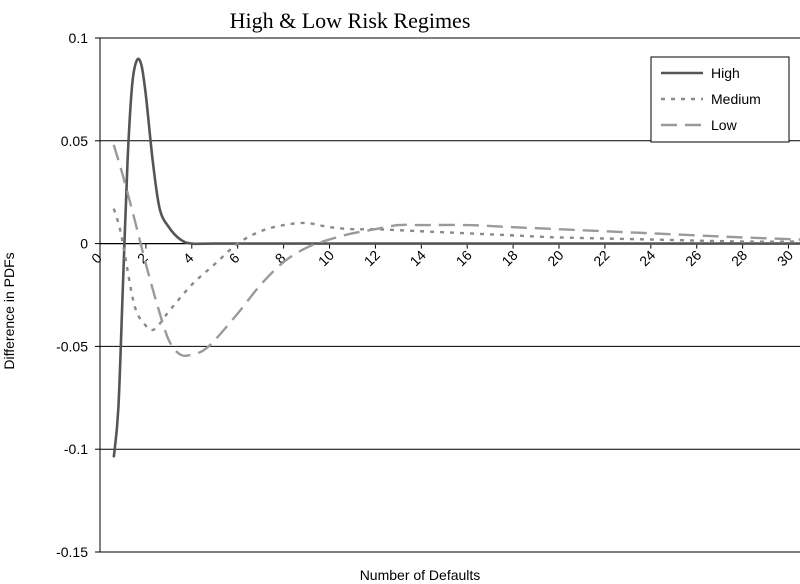 The image size is (800, 584). Describe the element at coordinates (188, 258) in the screenshot. I see `x-tick-label: 4` at that location.